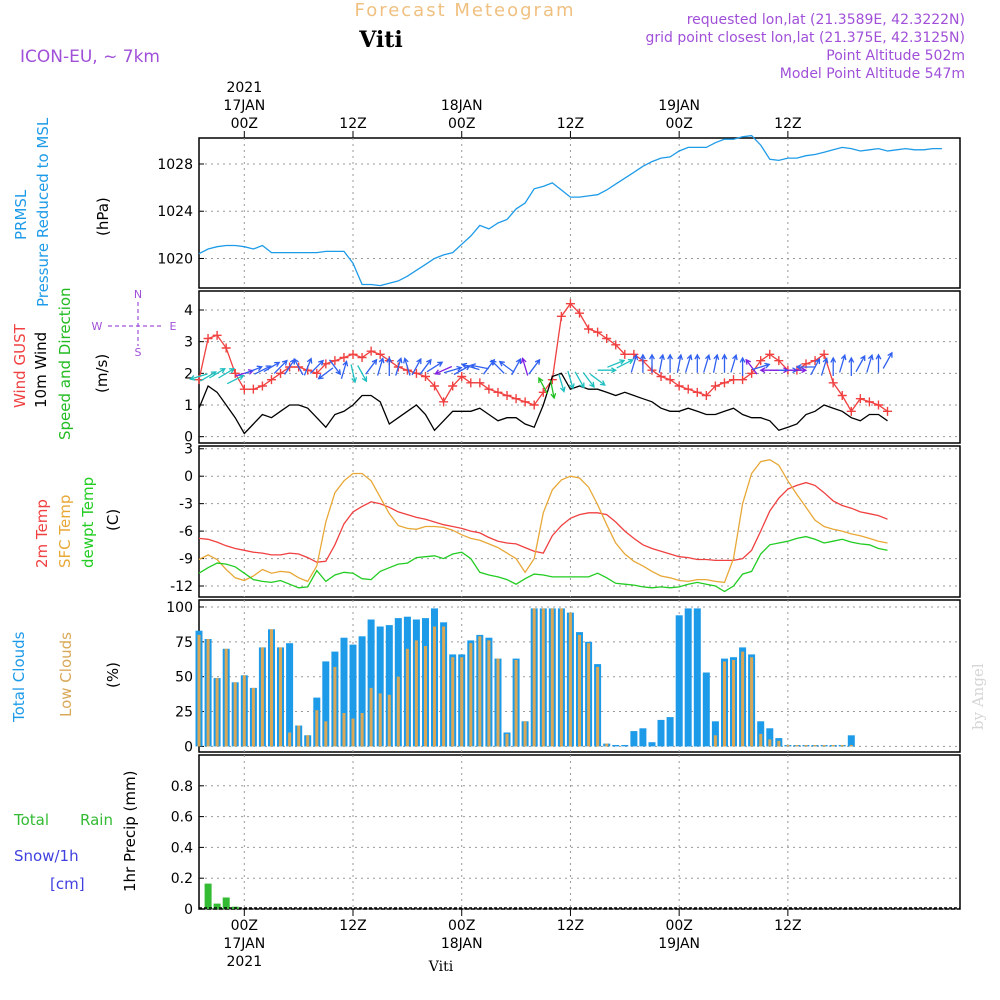  I want to click on precipitation-panel: 0 0.2 0.4 0.6 0.8, so click(566, 836).